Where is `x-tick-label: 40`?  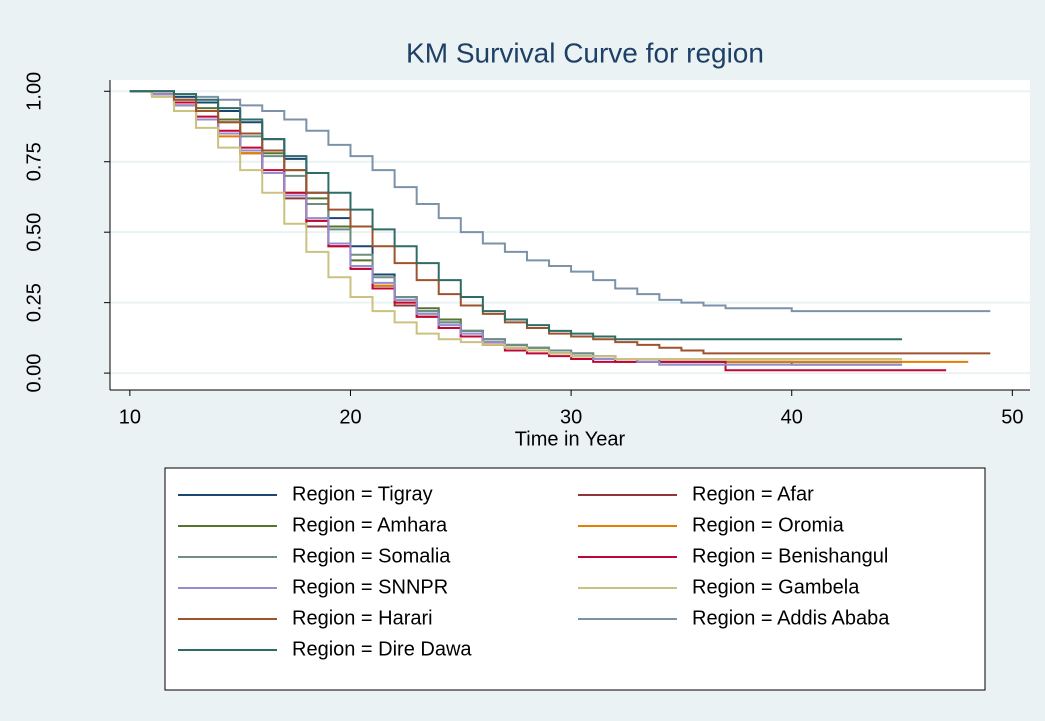 x-tick-label: 40 is located at coordinates (792, 417).